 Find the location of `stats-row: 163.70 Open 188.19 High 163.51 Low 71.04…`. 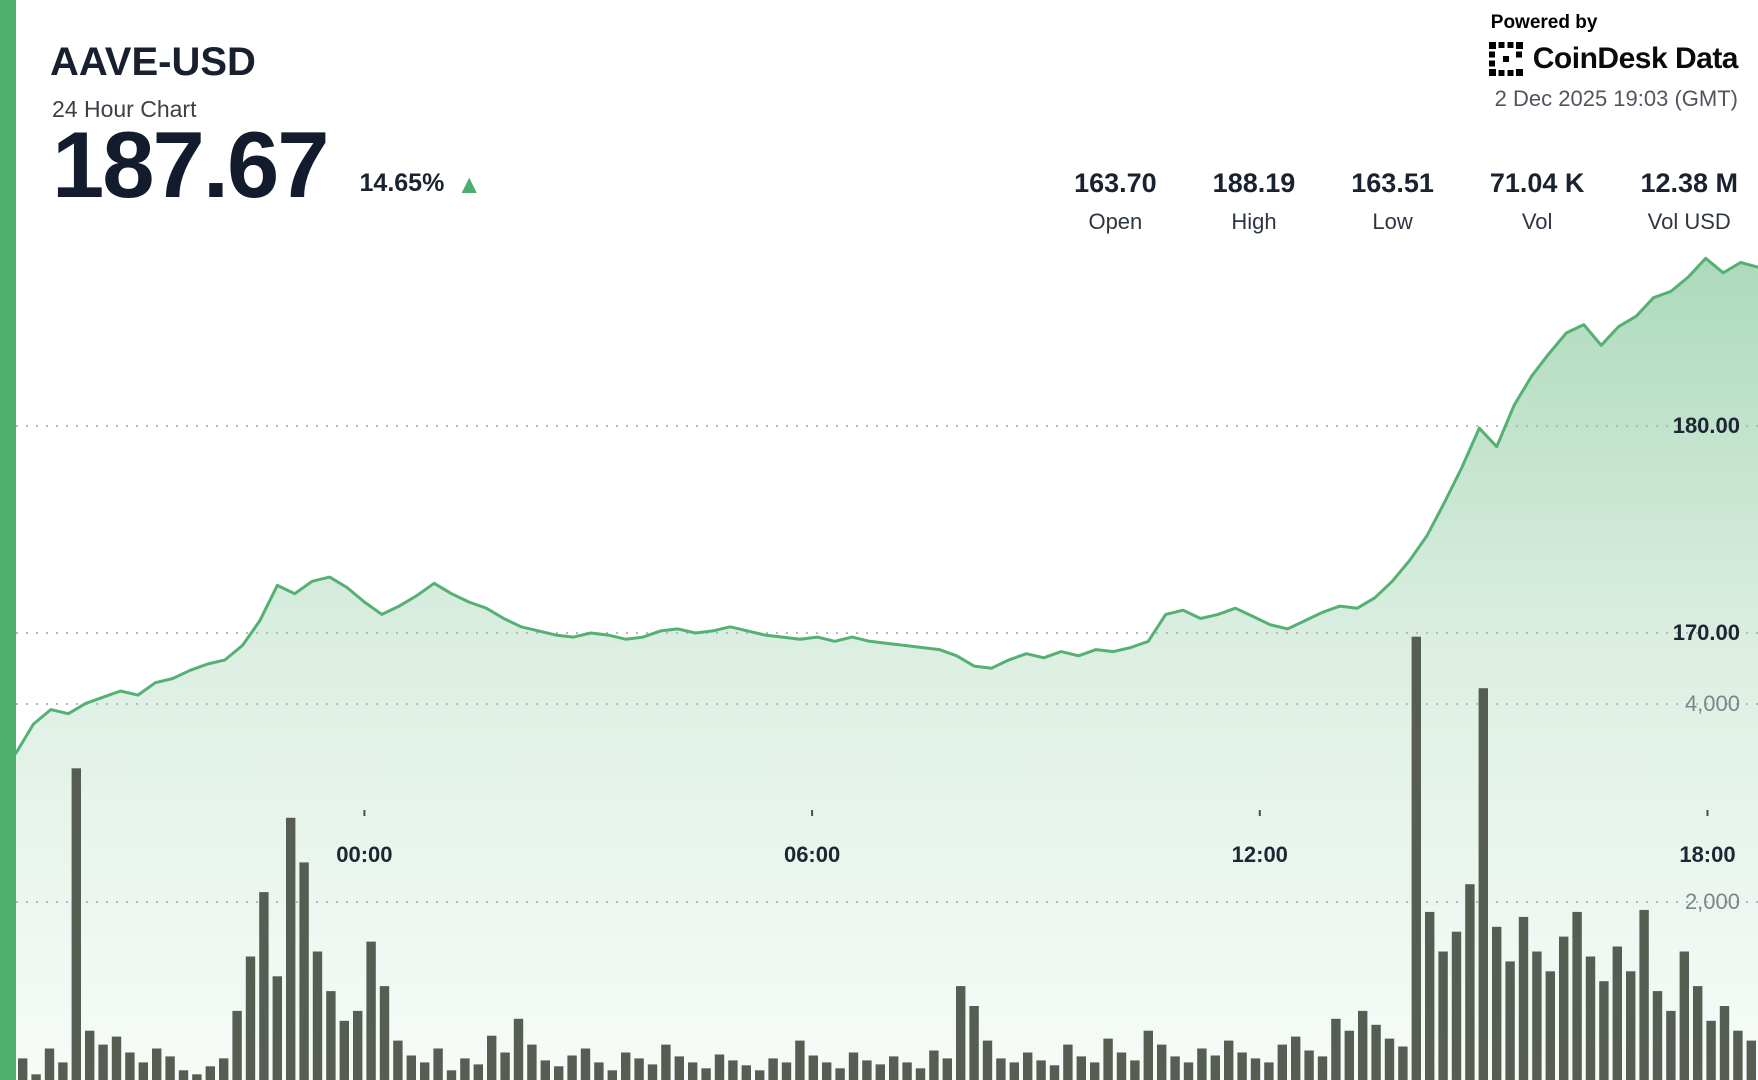

stats-row: 163.70 Open 188.19 High 163.51 Low 71.04… is located at coordinates (1406, 201).